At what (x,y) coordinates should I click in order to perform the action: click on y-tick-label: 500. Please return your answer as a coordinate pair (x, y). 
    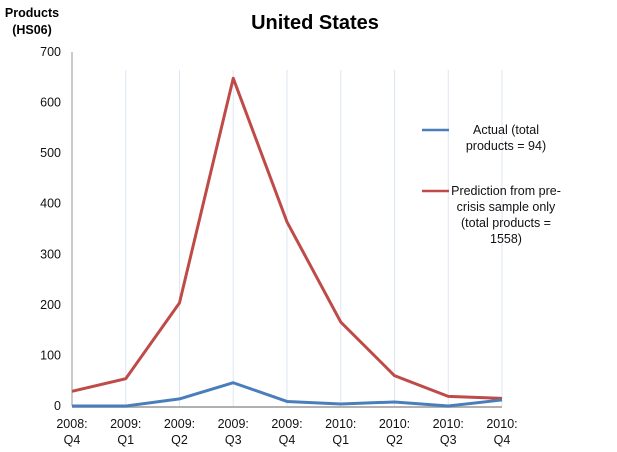
    Looking at the image, I should click on (50, 153).